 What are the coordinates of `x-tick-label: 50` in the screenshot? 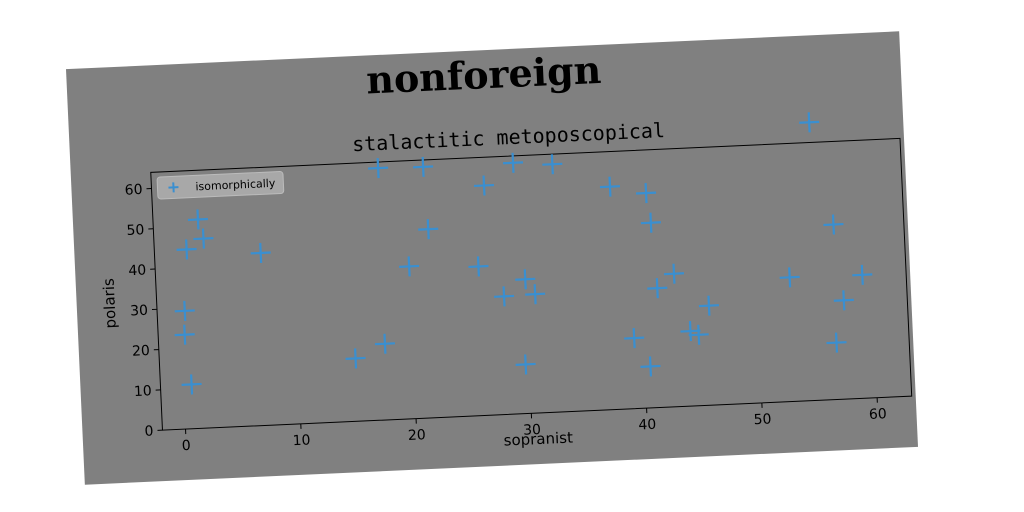 It's located at (762, 419).